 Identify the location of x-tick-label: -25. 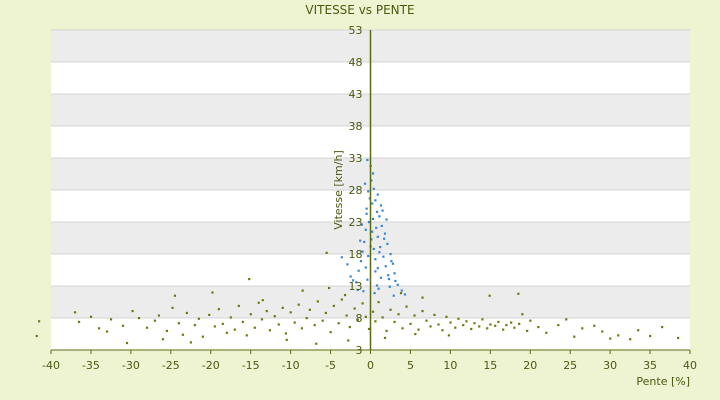
(171, 365).